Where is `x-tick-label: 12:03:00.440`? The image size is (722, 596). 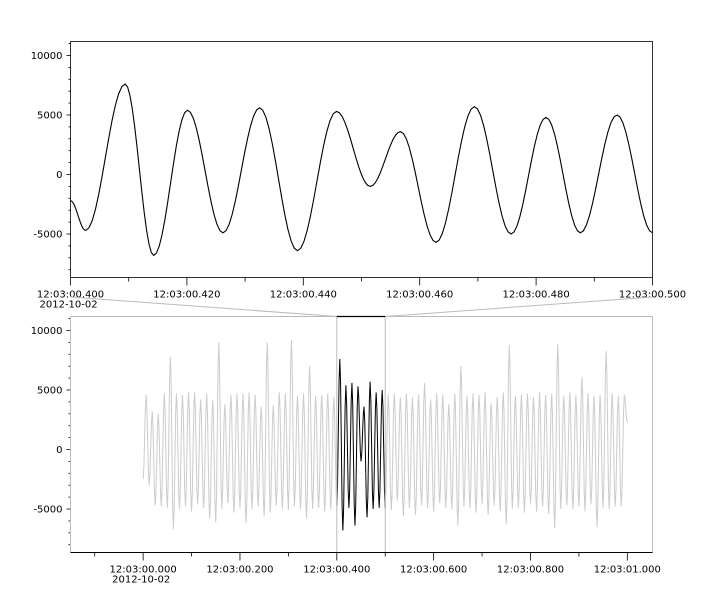
x-tick-label: 12:03:00.440 is located at coordinates (303, 295).